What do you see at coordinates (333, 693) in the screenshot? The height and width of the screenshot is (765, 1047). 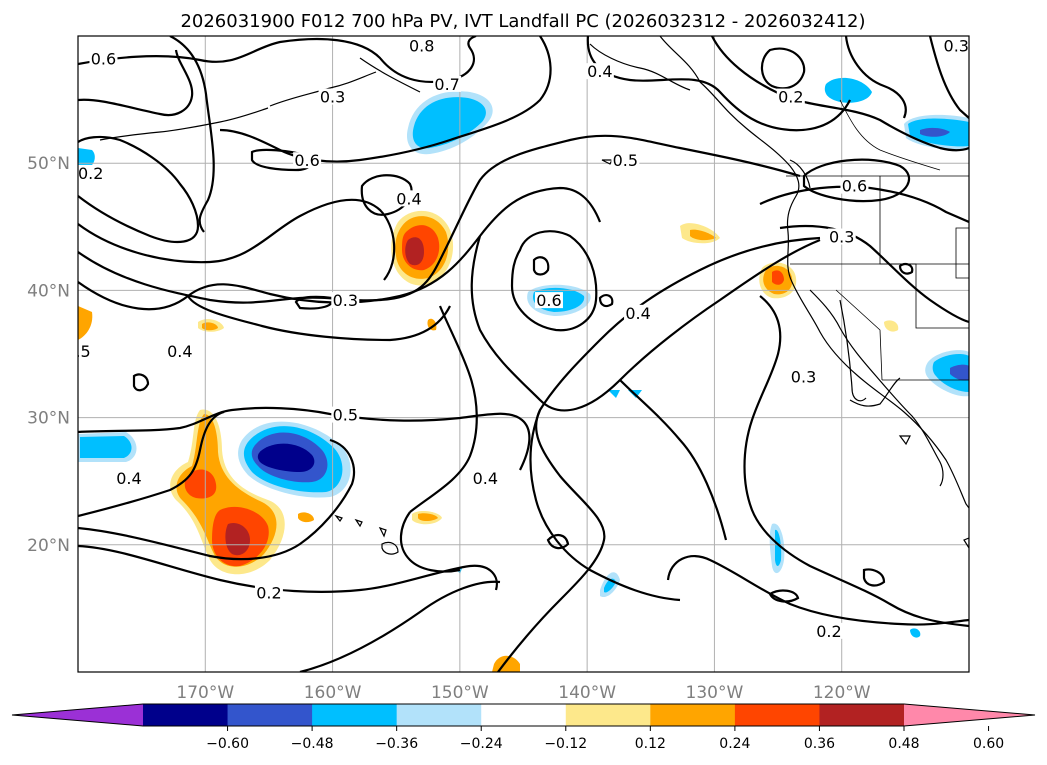 I see `lon-tick-label: 160°W` at bounding box center [333, 693].